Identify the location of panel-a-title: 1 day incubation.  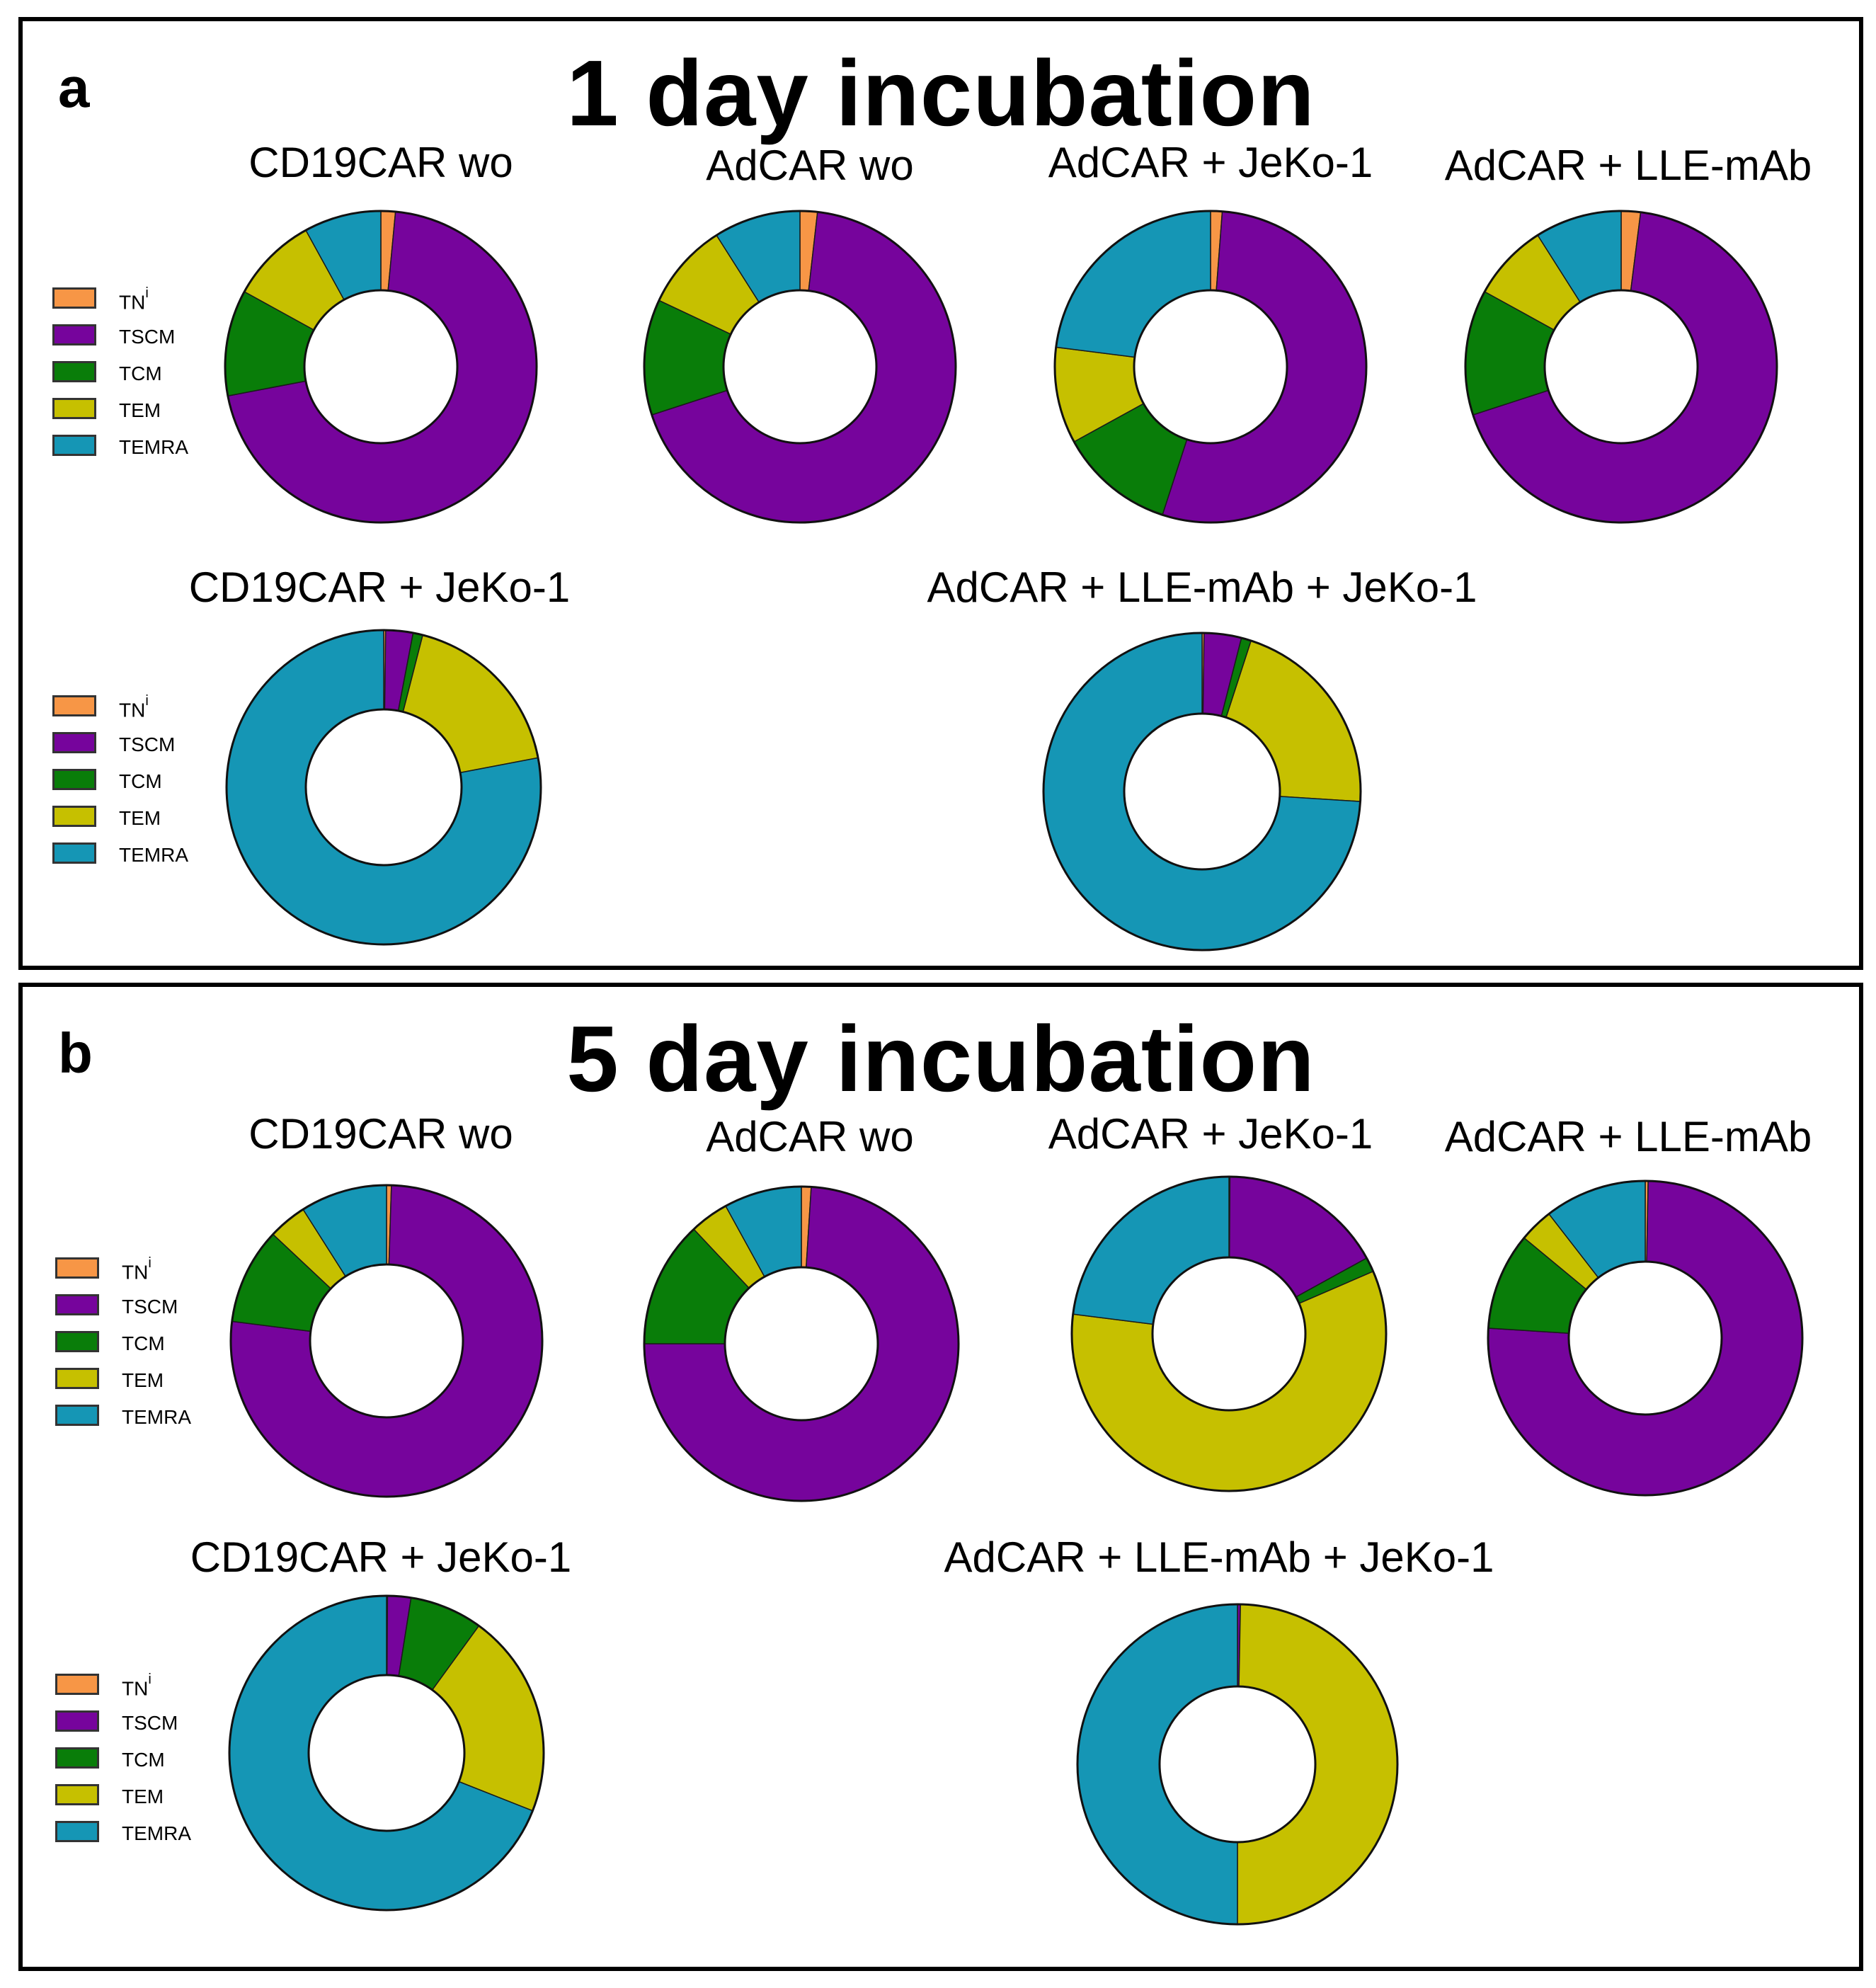
(940, 93).